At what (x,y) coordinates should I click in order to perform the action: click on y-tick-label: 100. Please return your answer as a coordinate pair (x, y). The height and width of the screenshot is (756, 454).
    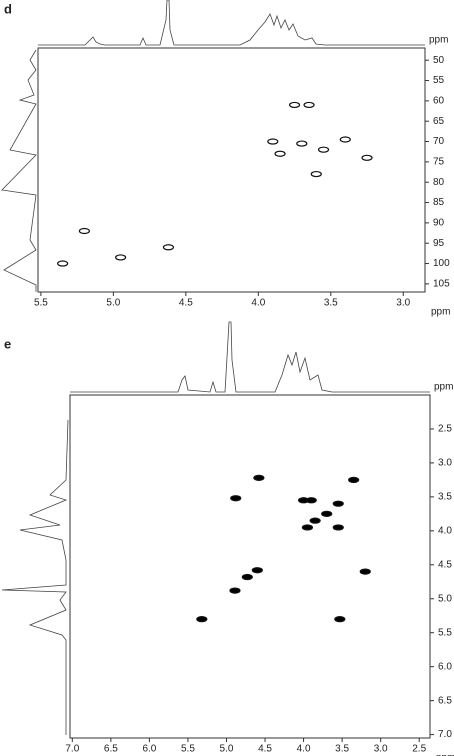
    Looking at the image, I should click on (441, 263).